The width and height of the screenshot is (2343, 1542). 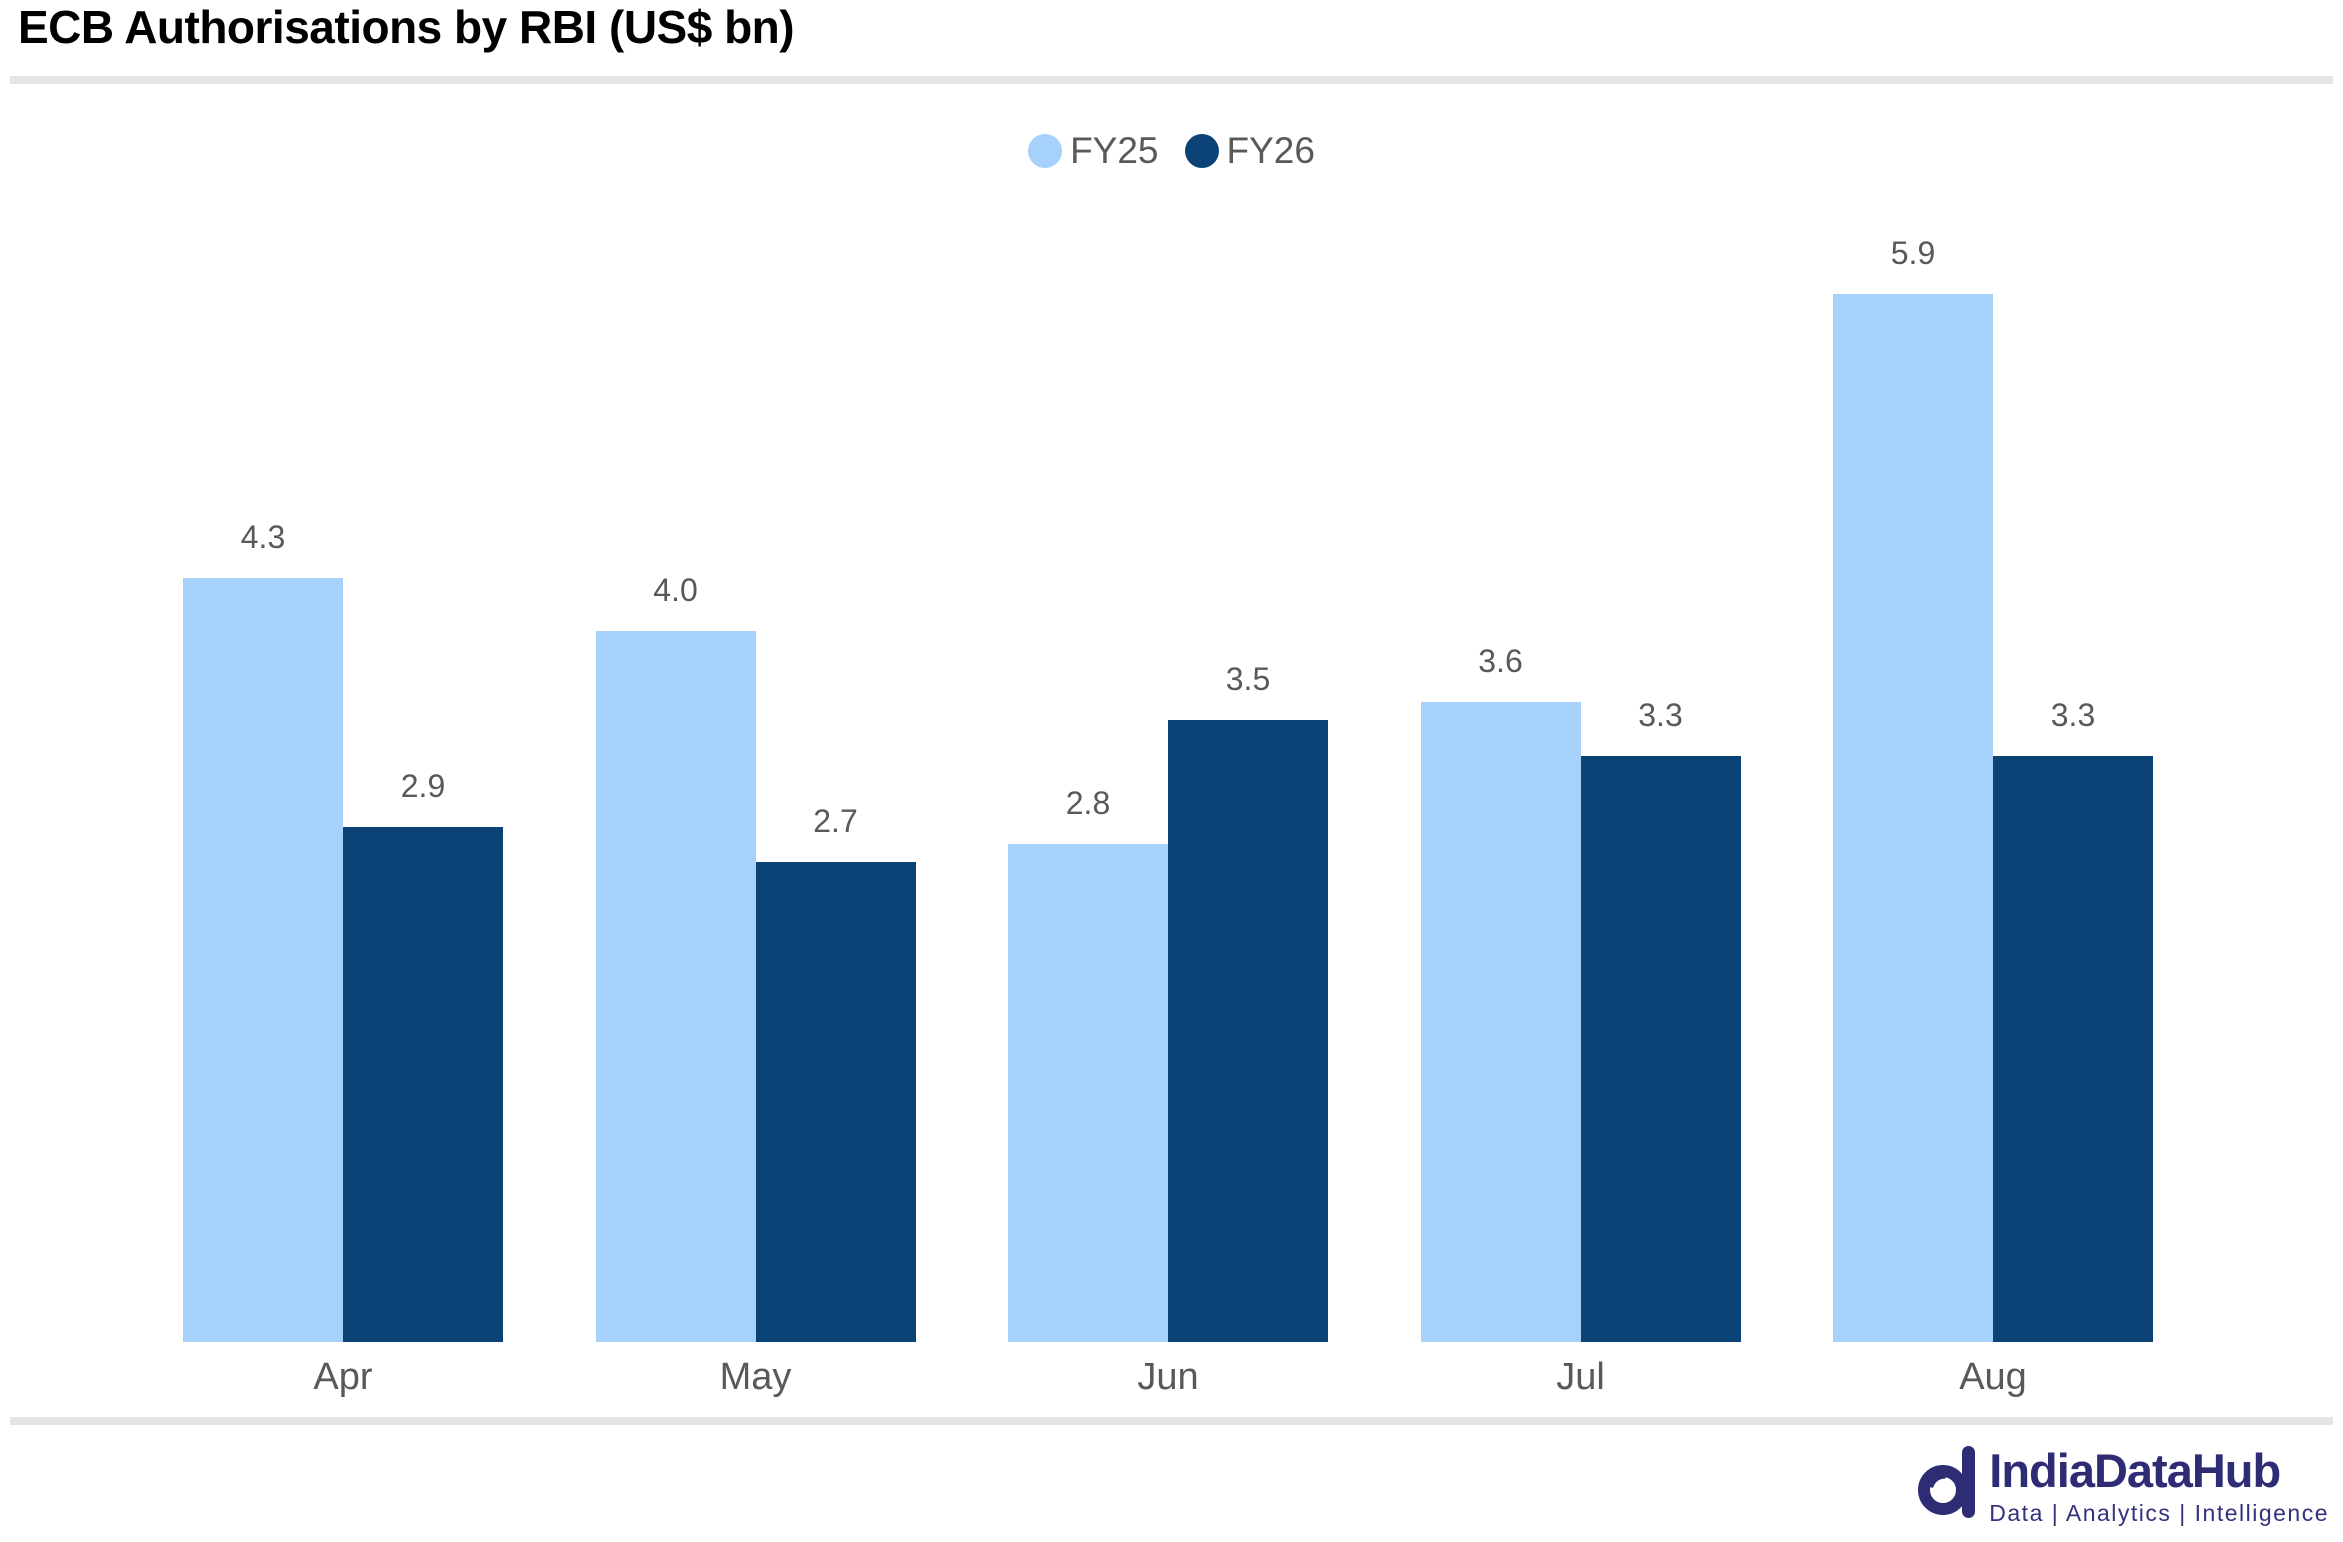 I want to click on category-label-may: May, so click(x=755, y=1377).